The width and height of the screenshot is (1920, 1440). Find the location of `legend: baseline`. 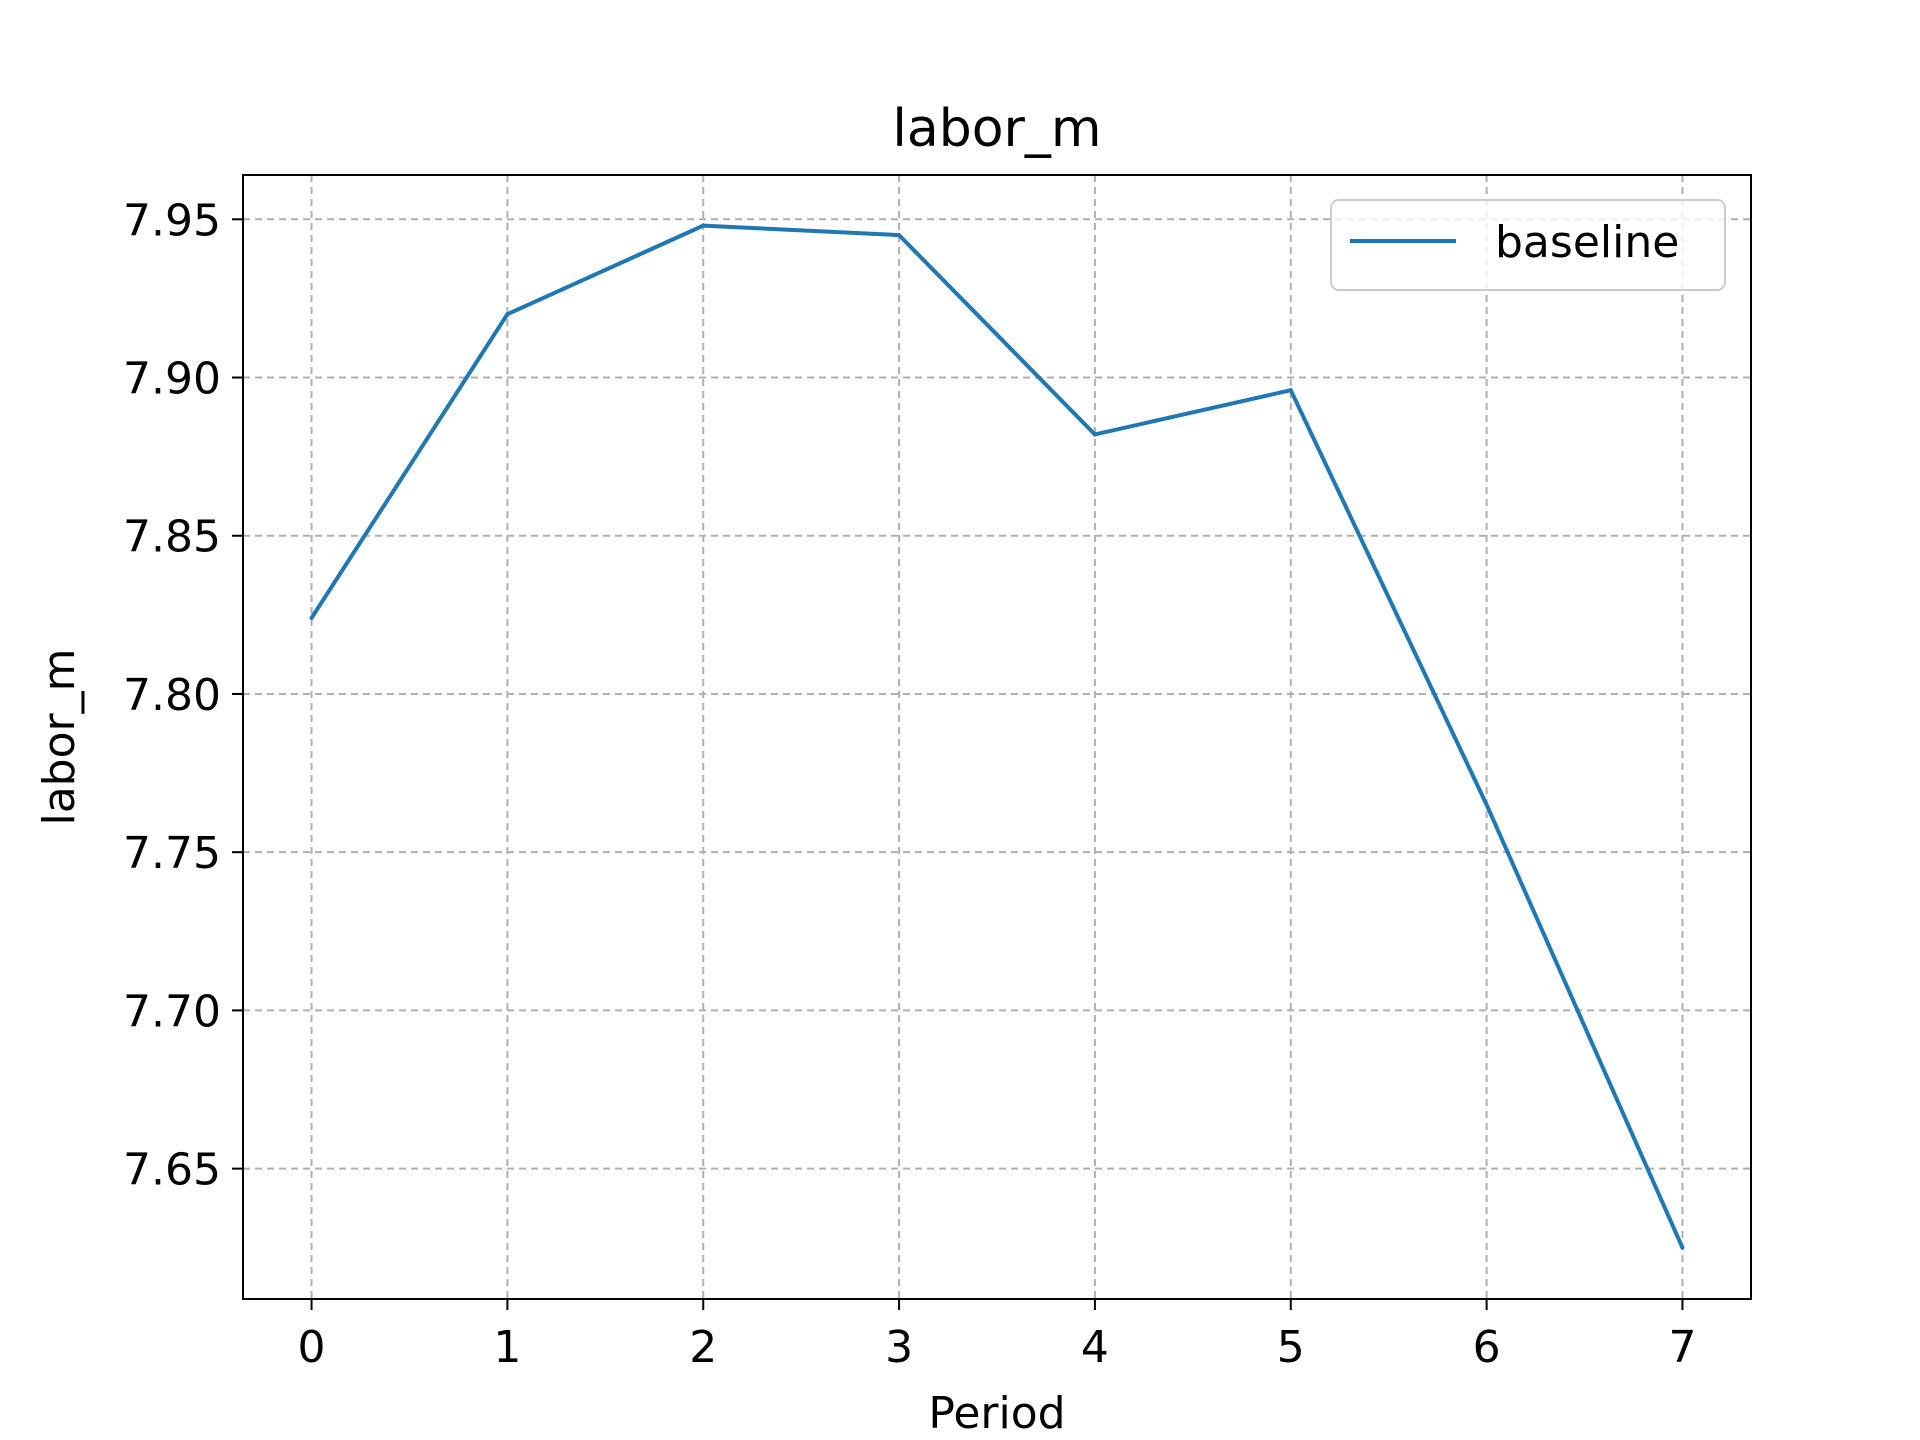

legend: baseline is located at coordinates (1528, 245).